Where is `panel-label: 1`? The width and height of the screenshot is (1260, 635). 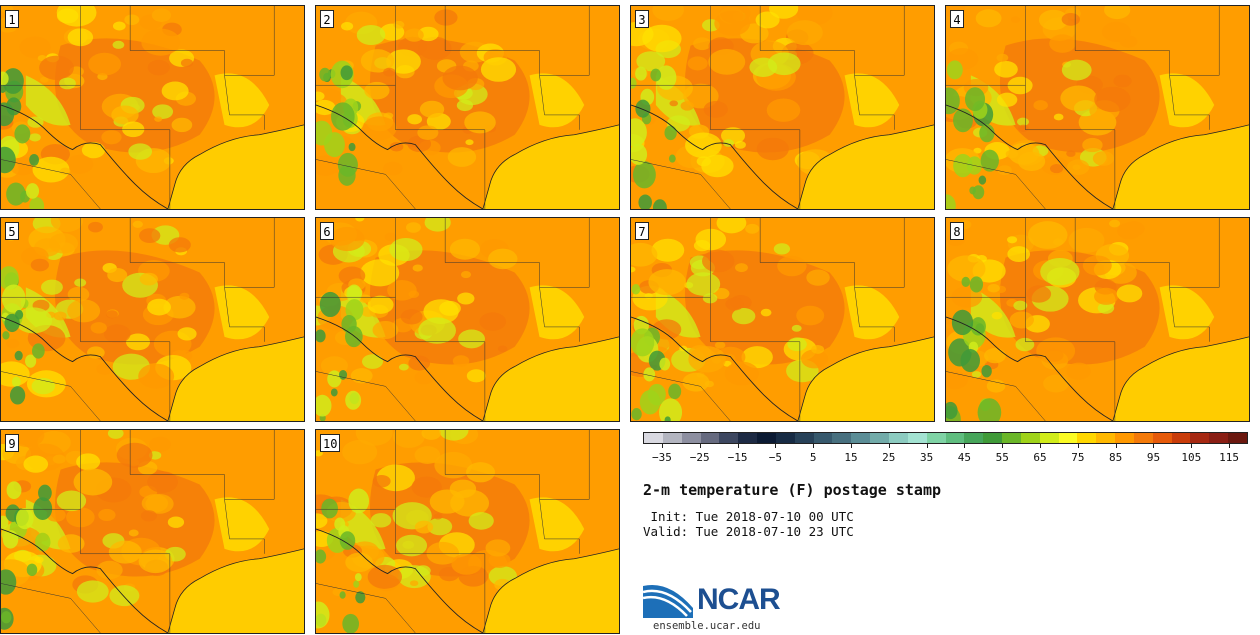 panel-label: 1 is located at coordinates (12, 19).